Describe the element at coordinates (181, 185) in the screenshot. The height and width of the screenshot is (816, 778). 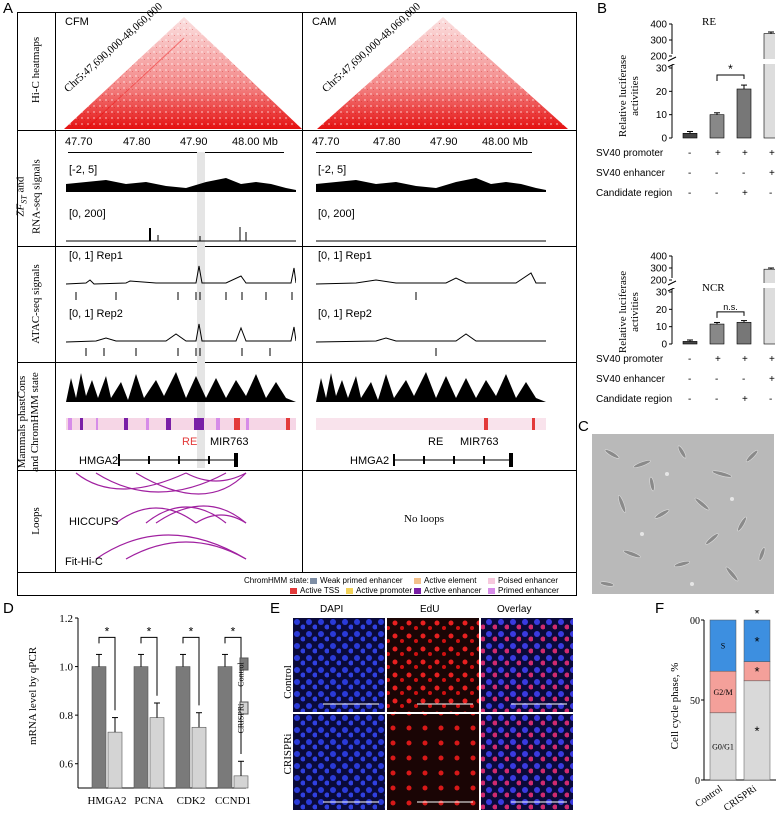
I see `zf-signal-cfm` at that location.